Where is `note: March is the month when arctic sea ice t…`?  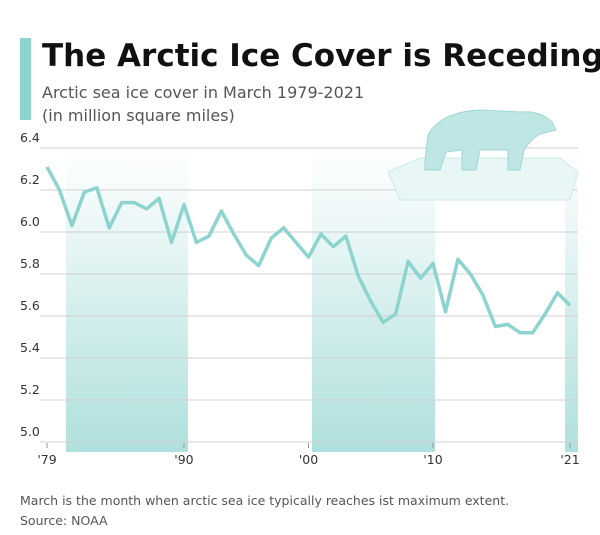
note: March is the month when arctic sea ice t… is located at coordinates (264, 500).